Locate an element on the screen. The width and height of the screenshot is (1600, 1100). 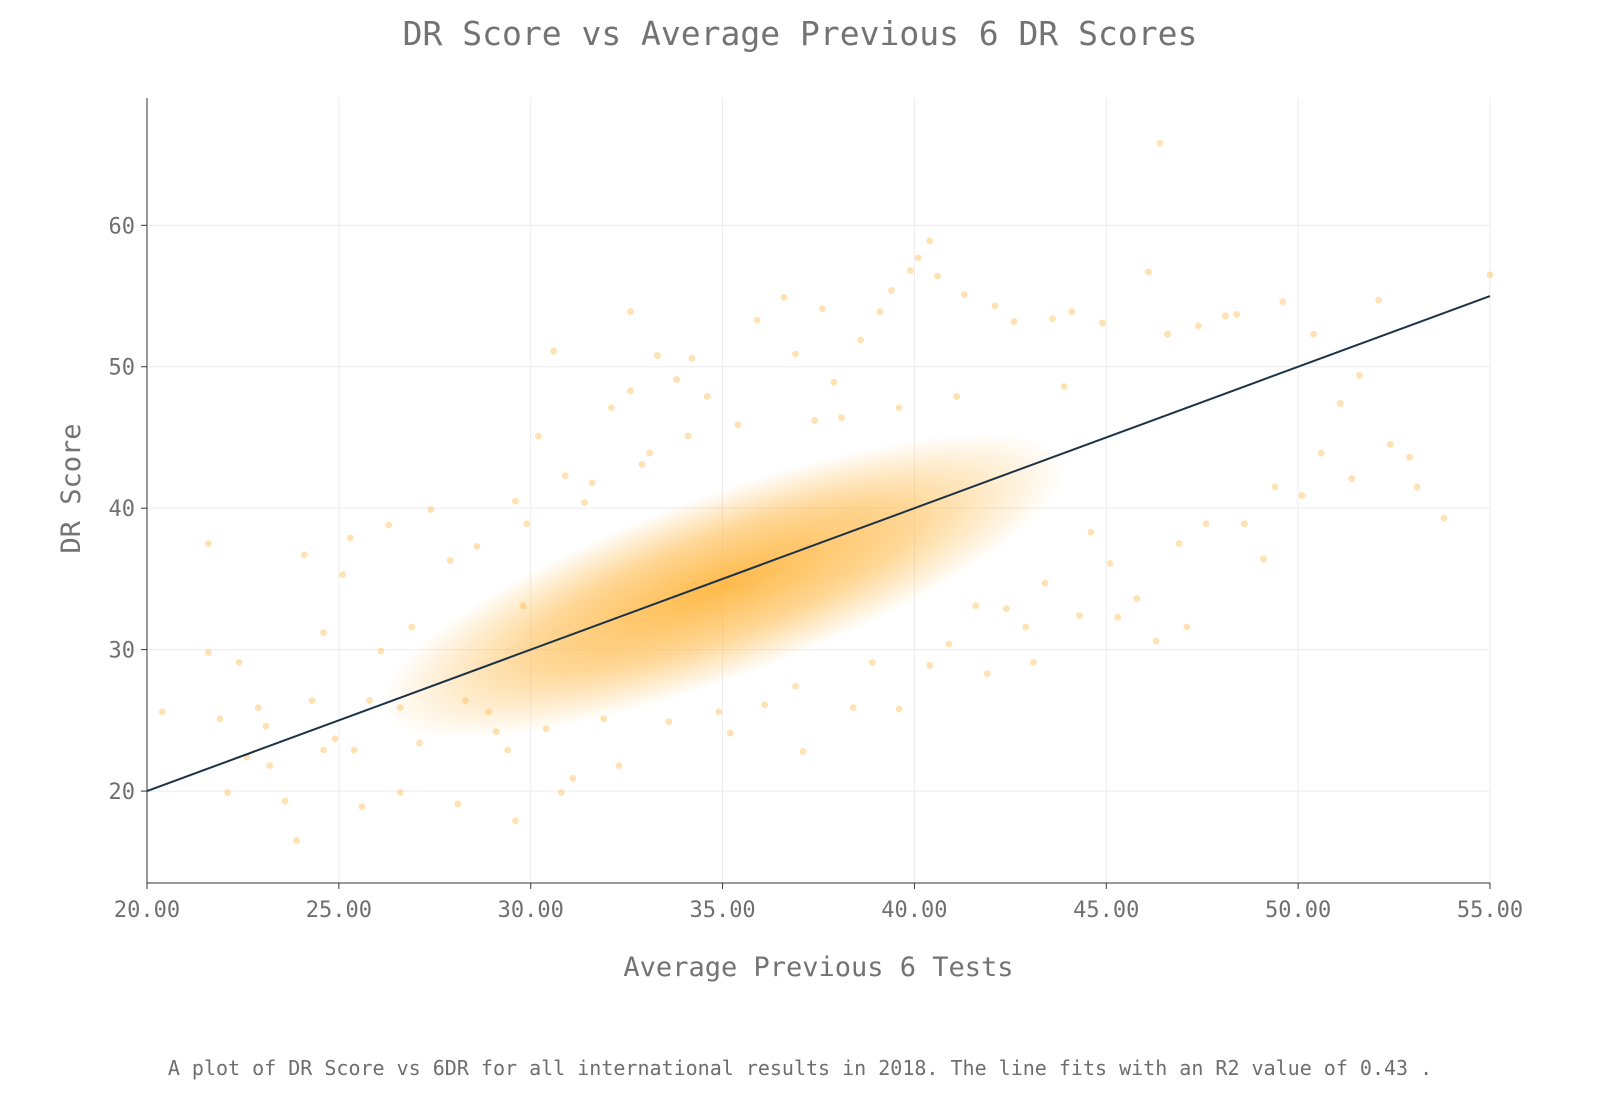
y-tick-label: 30 is located at coordinates (122, 651).